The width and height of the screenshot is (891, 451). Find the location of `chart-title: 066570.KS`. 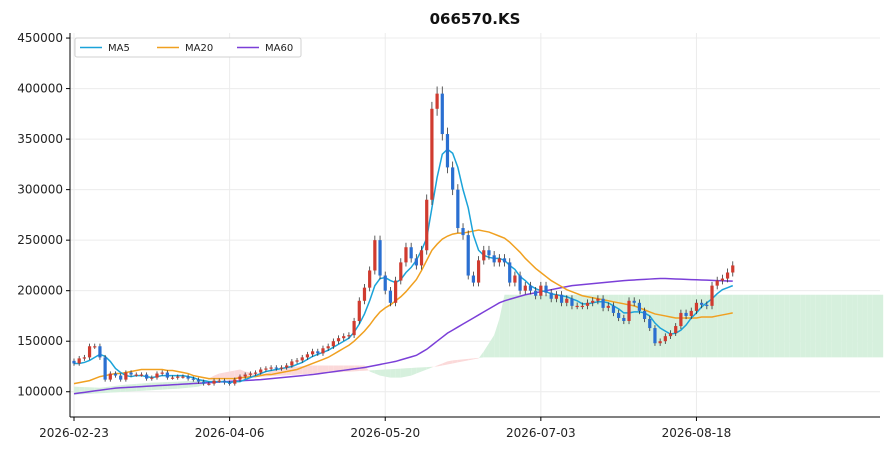

chart-title: 066570.KS is located at coordinates (475, 19).